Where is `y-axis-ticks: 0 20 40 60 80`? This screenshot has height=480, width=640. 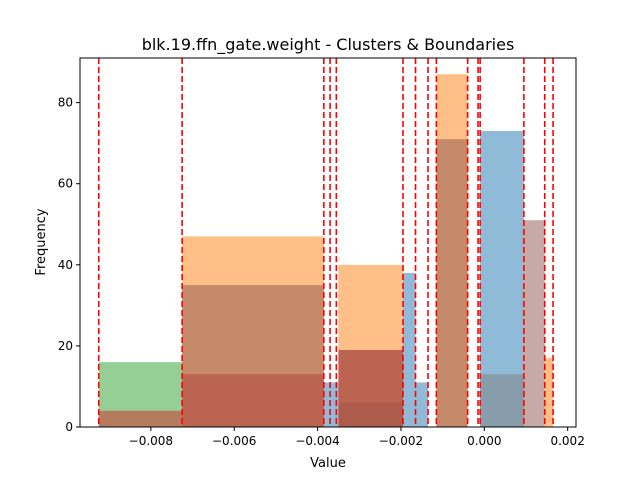 y-axis-ticks: 0 20 40 60 80 is located at coordinates (69, 265).